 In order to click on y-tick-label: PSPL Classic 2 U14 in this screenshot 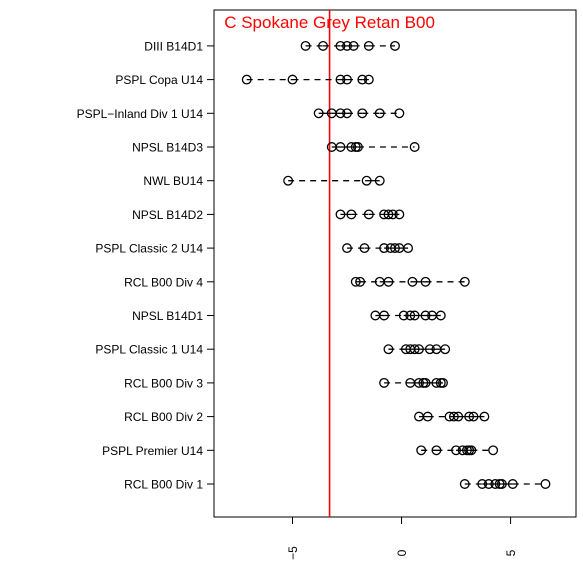, I will do `click(149, 249)`.